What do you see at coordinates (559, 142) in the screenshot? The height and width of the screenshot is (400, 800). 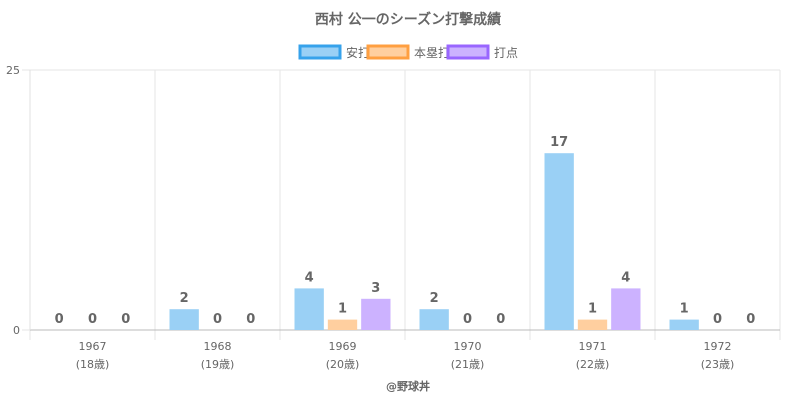 I see `bar-value-label: 17` at bounding box center [559, 142].